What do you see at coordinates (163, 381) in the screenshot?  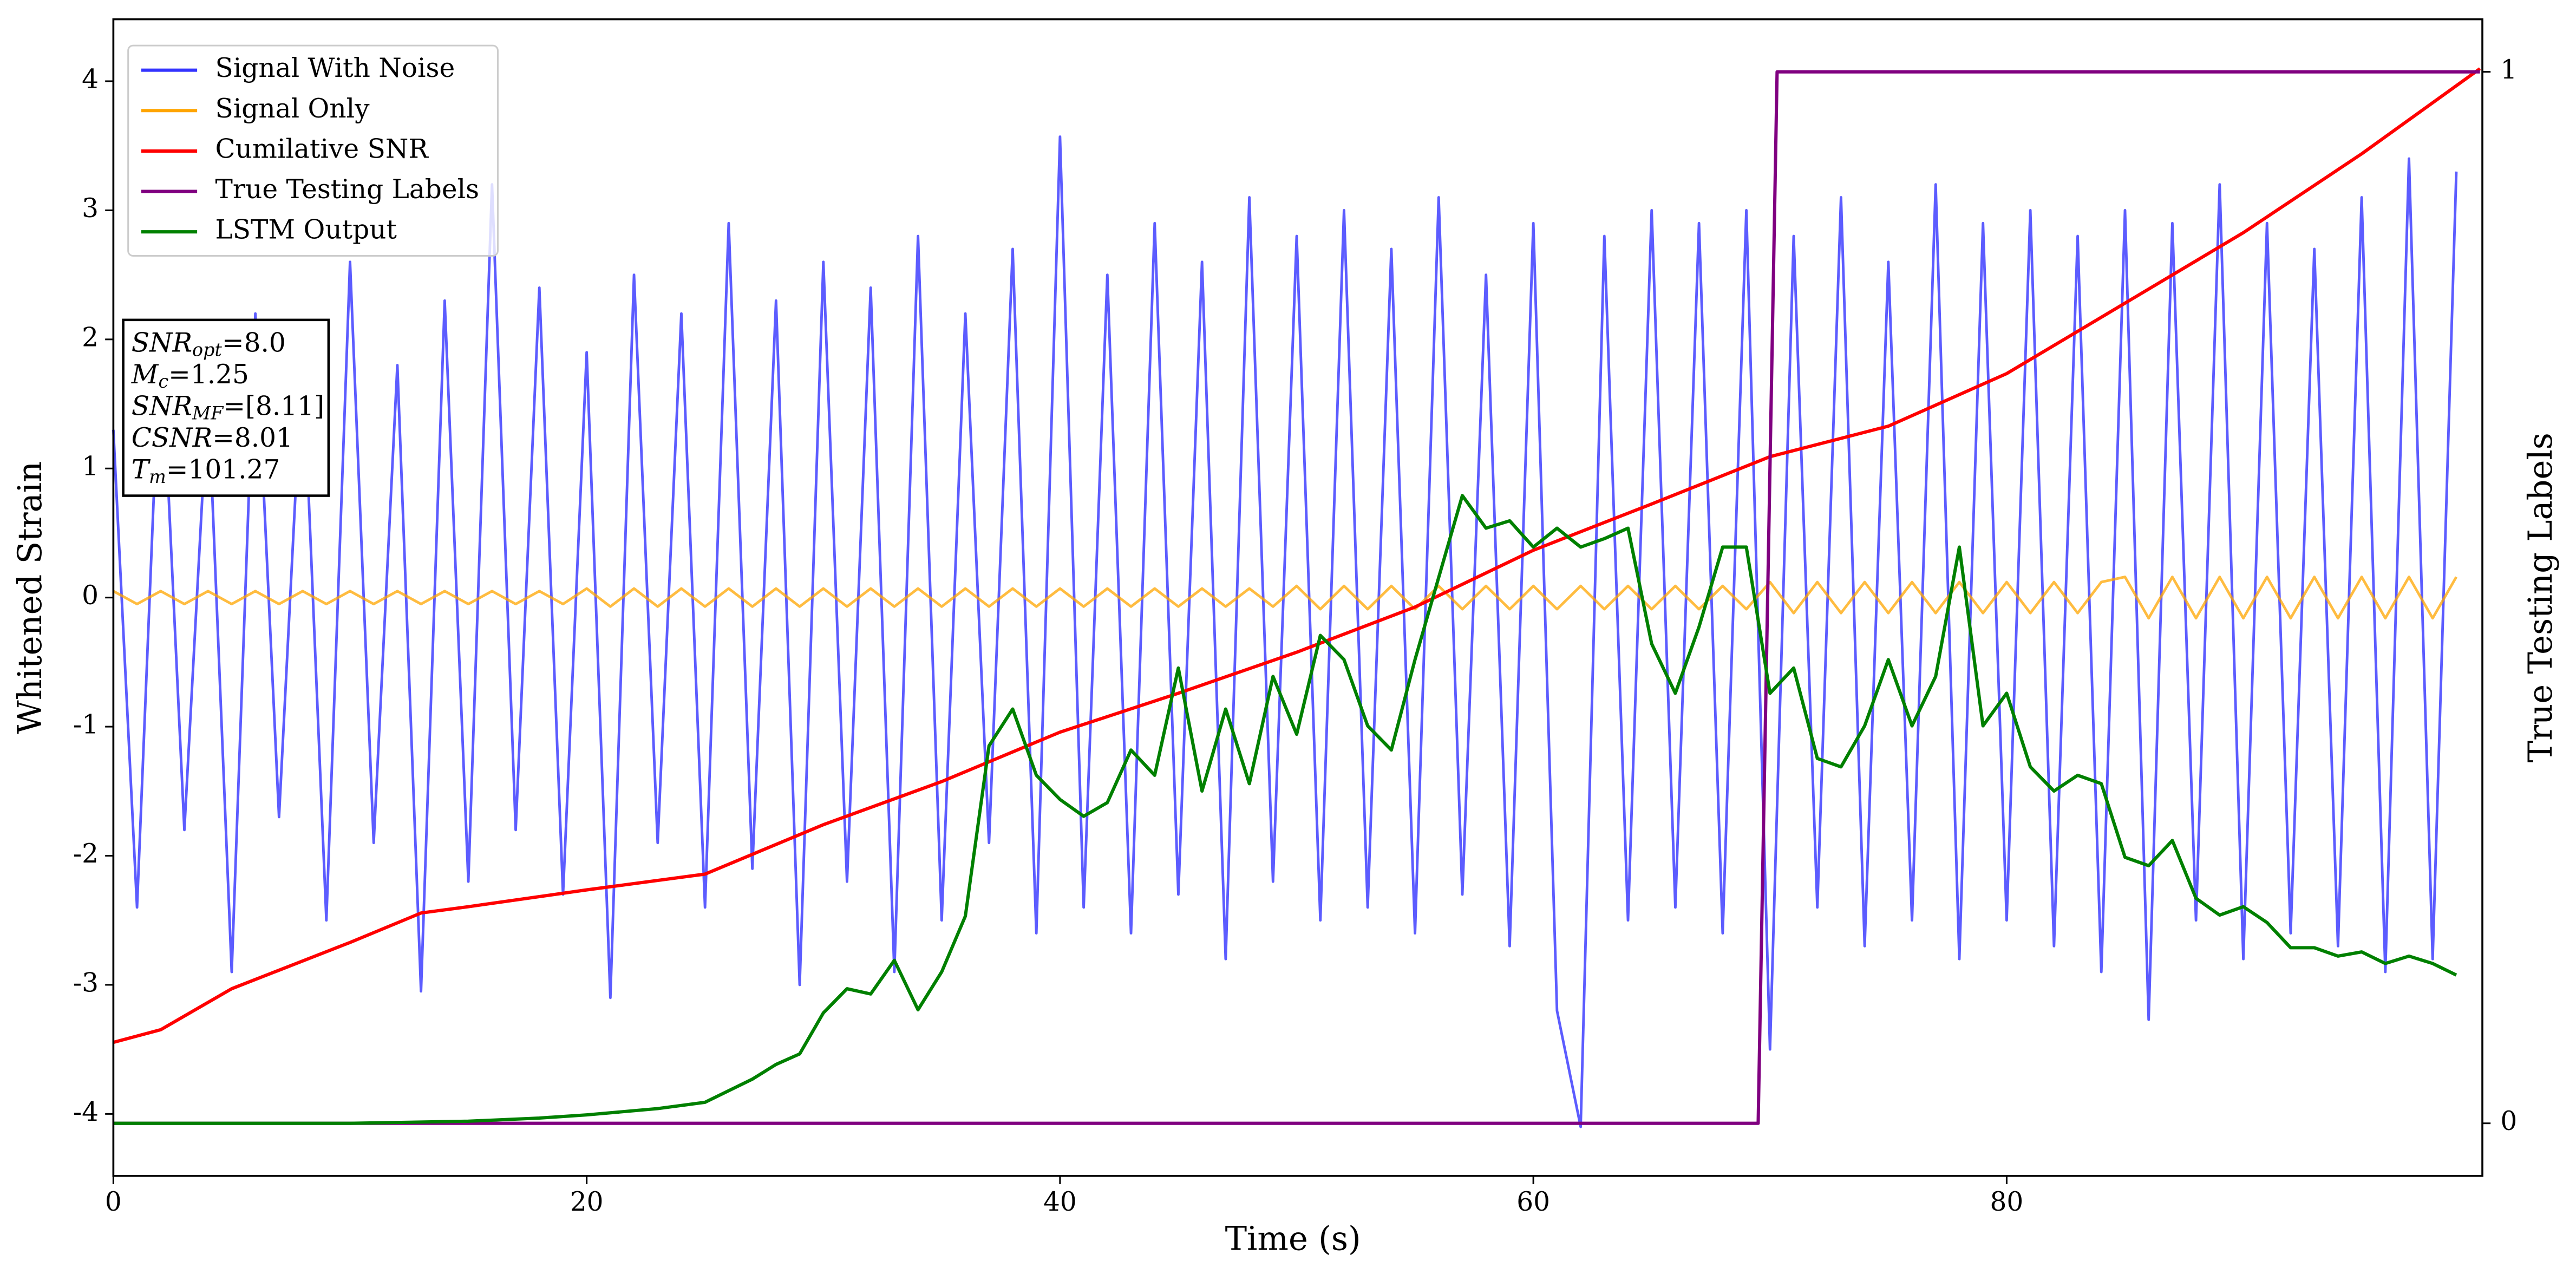 I see `annotation-subscript: c` at bounding box center [163, 381].